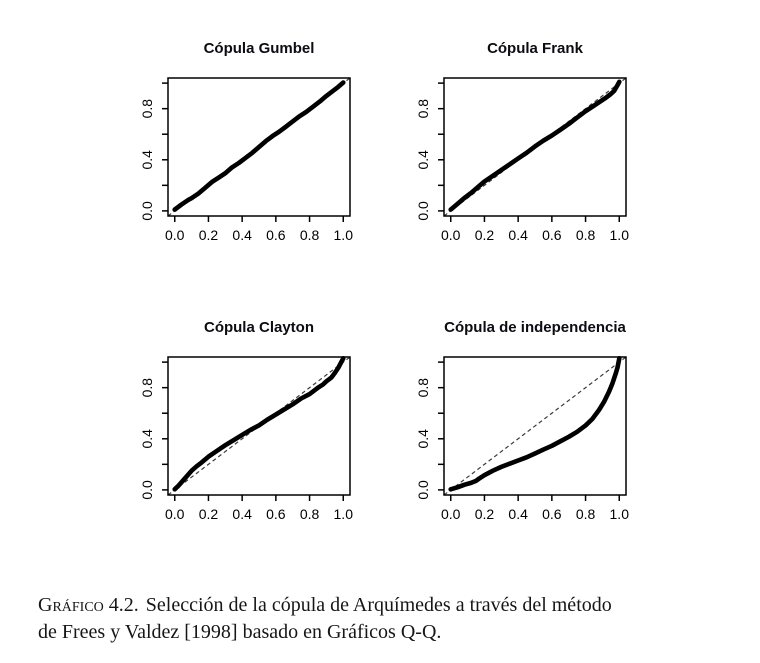 This screenshot has height=663, width=760. I want to click on qq-plot-gumbel: 0.0 0.2 0.4 0.6 0.8 1.0 0.0 0.4 0.8, so click(246, 160).